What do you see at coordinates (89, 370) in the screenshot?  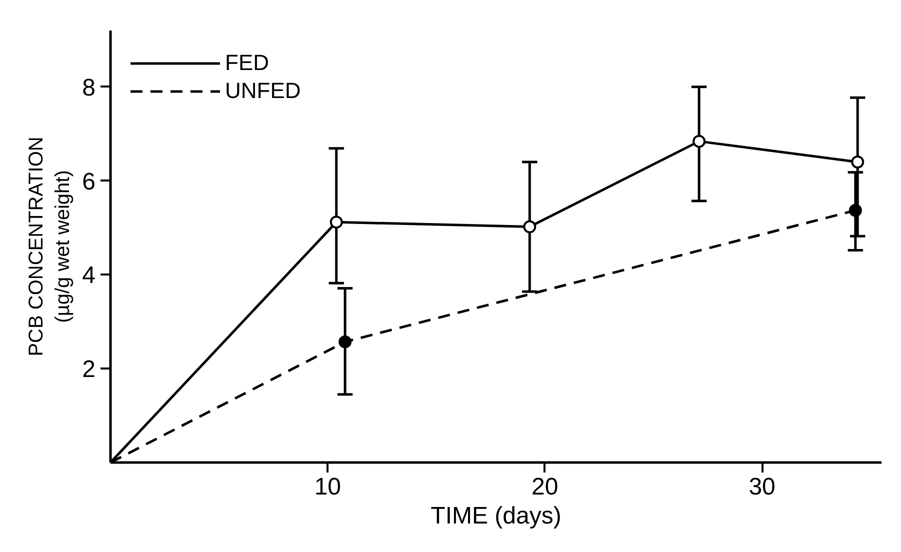 I see `y-tick-label: 2` at bounding box center [89, 370].